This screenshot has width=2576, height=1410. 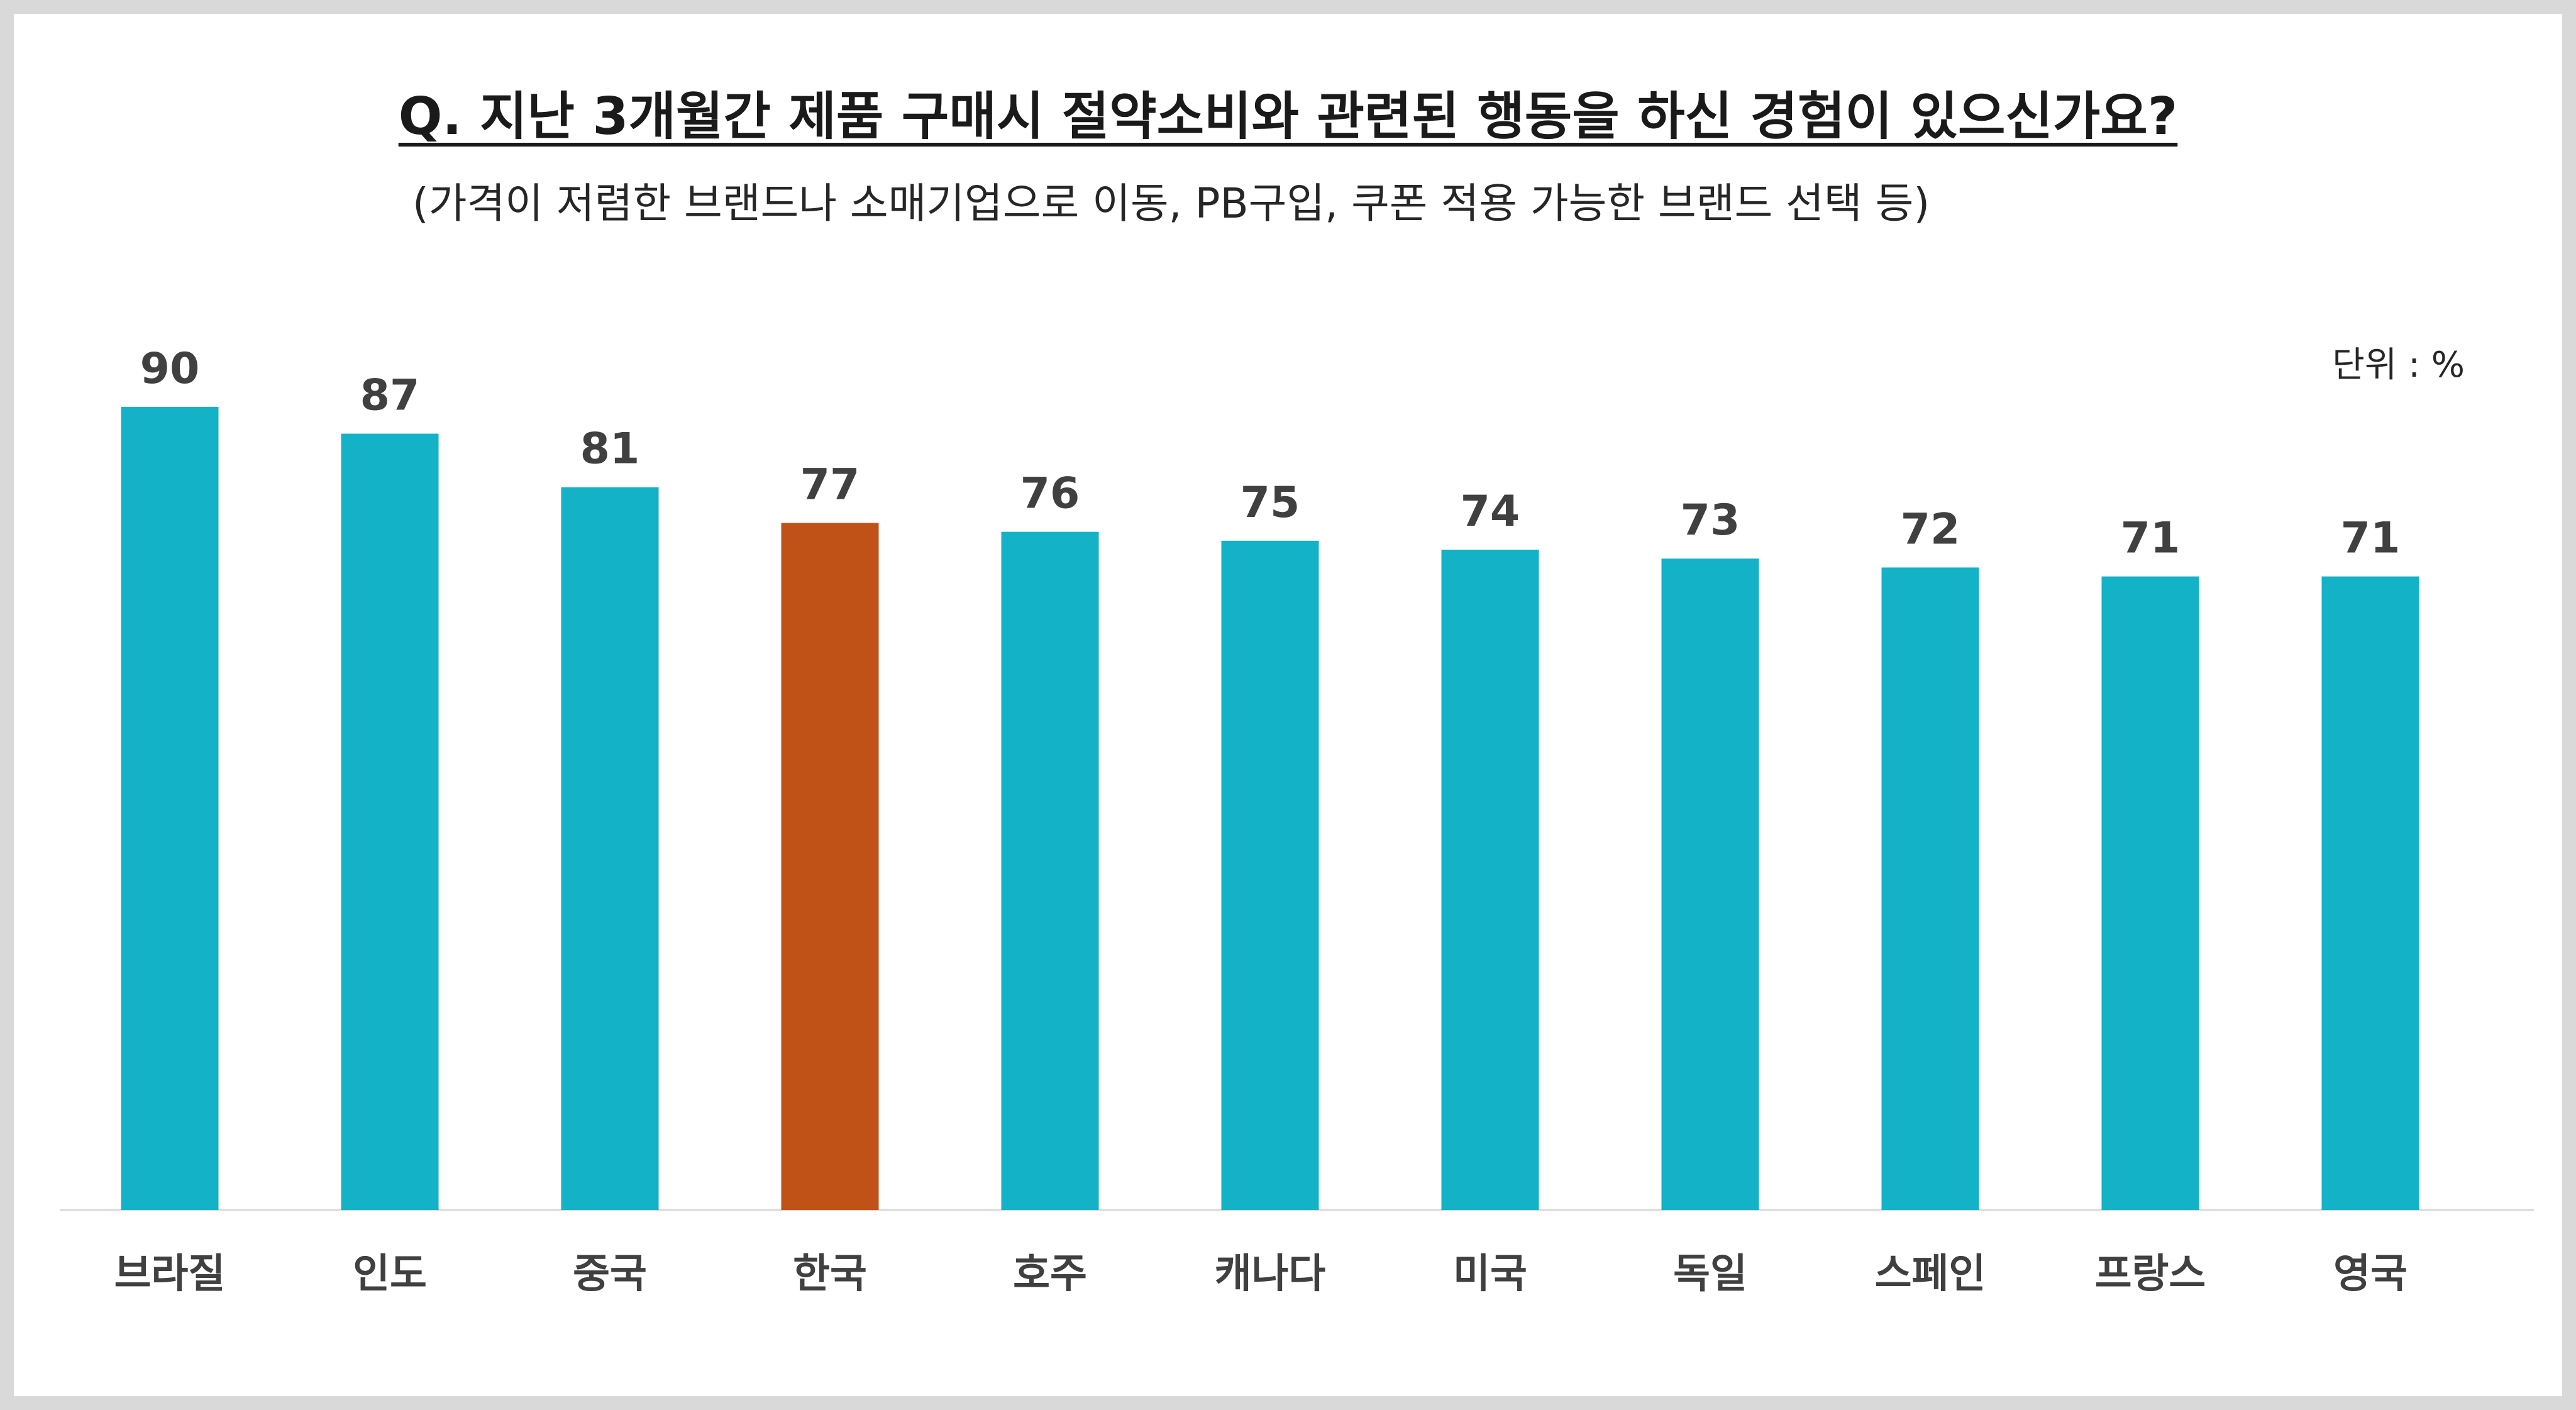 What do you see at coordinates (1270, 1274) in the screenshot?
I see `category-label-5: 캐나다` at bounding box center [1270, 1274].